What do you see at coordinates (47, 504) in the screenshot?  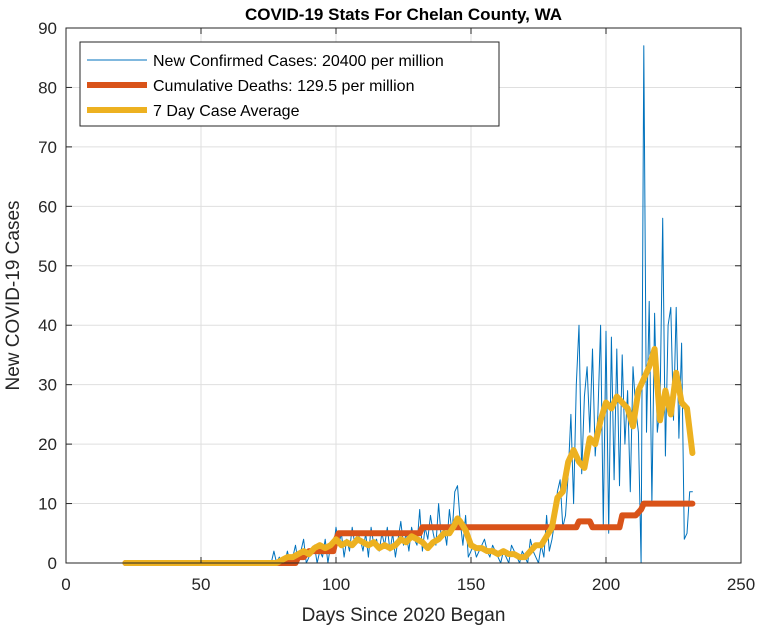 I see `y-tick-label: 10` at bounding box center [47, 504].